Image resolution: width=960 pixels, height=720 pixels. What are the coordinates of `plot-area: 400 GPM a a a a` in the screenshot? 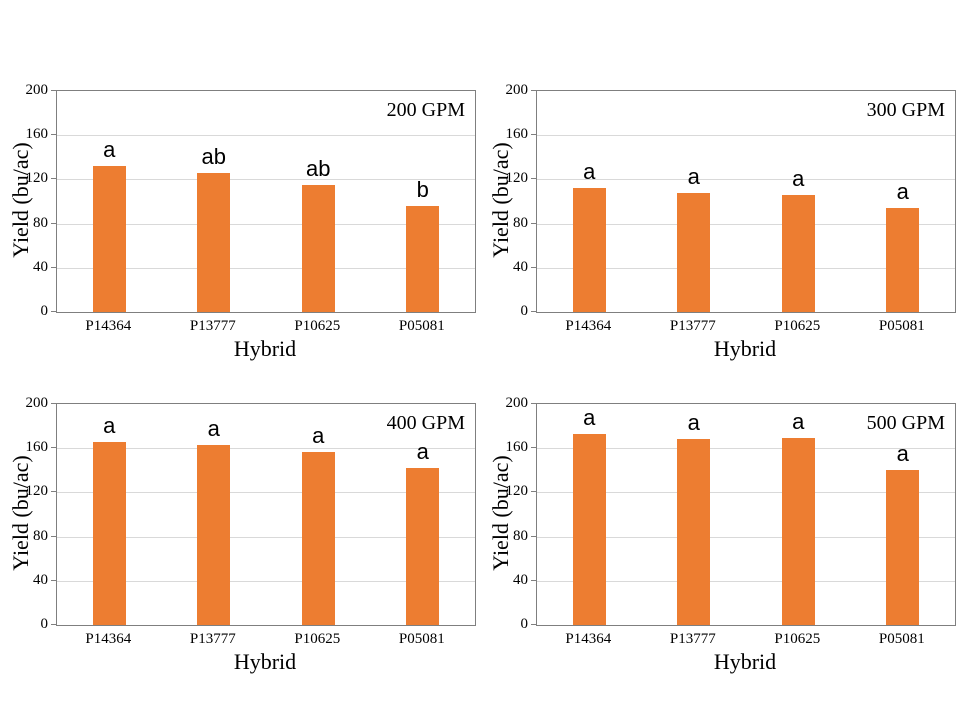 It's located at (266, 514).